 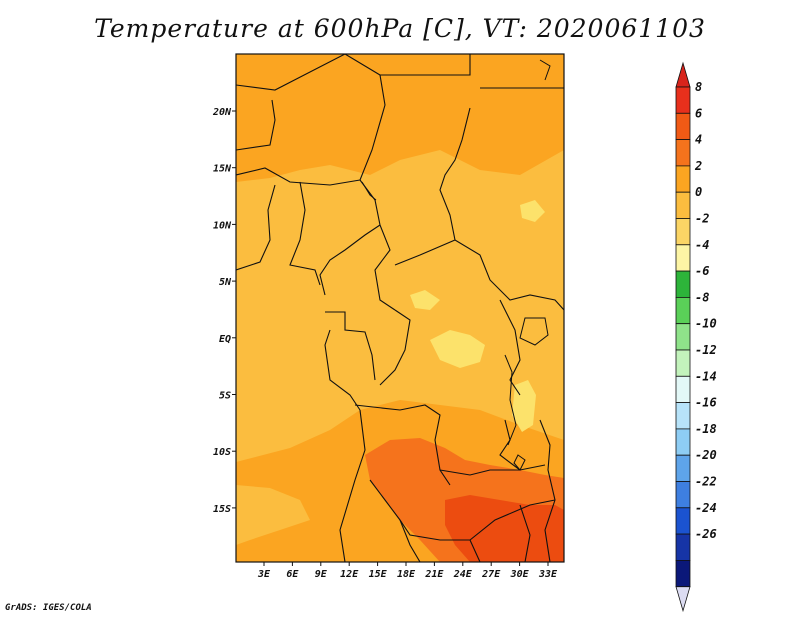 What do you see at coordinates (224, 311) in the screenshot?
I see `latitude-axis: 20N 15N 10N 5N EQ 5S 10S 15S` at bounding box center [224, 311].